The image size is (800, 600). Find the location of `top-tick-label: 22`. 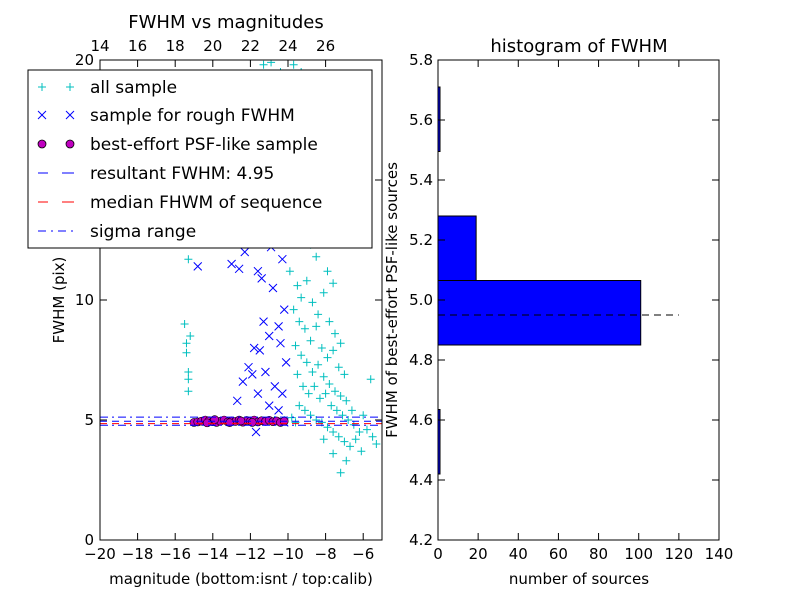

top-tick-label: 22 is located at coordinates (250, 46).